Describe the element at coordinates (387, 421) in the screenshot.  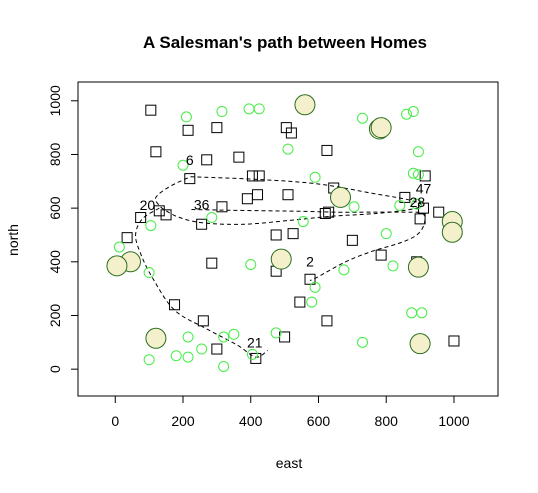
I see `x-tick-label: 800` at that location.